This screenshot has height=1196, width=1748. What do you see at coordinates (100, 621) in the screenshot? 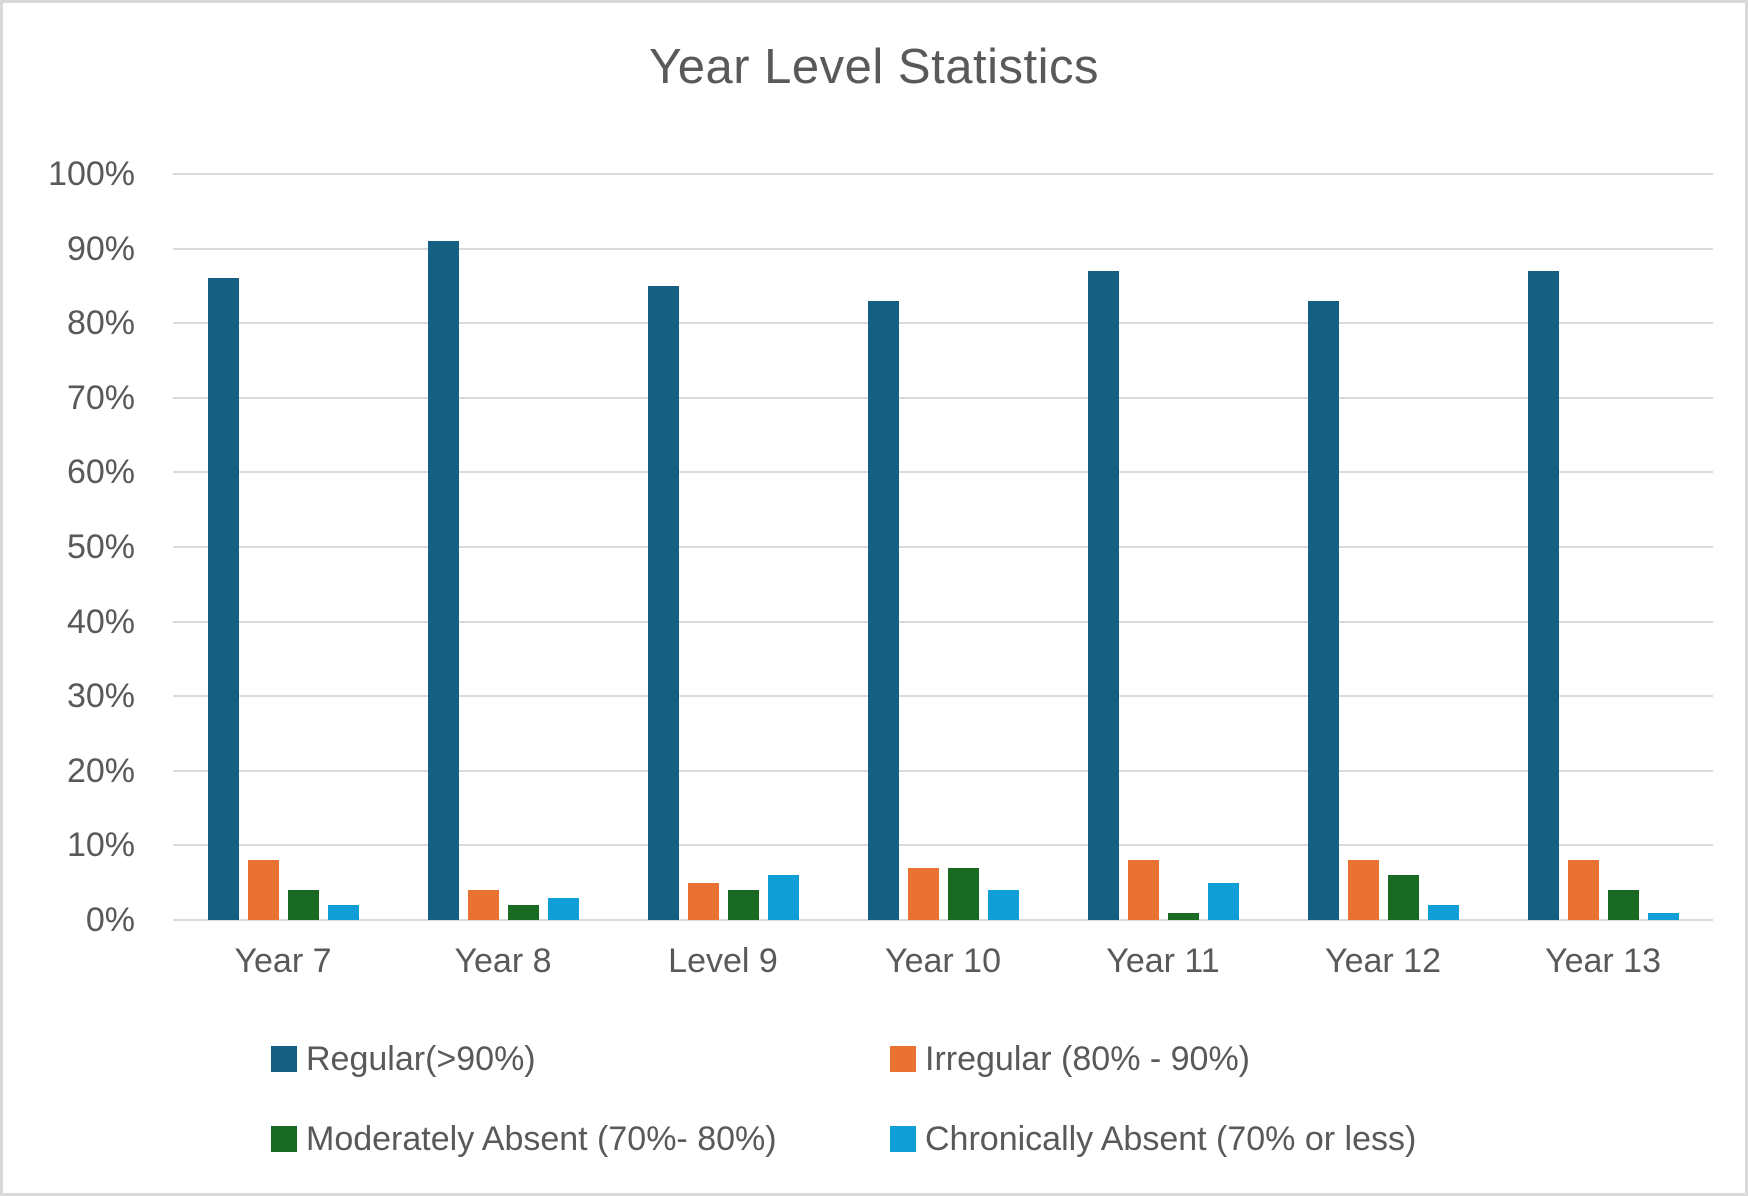
I see `y-axis-tick-label: 40%` at bounding box center [100, 621].